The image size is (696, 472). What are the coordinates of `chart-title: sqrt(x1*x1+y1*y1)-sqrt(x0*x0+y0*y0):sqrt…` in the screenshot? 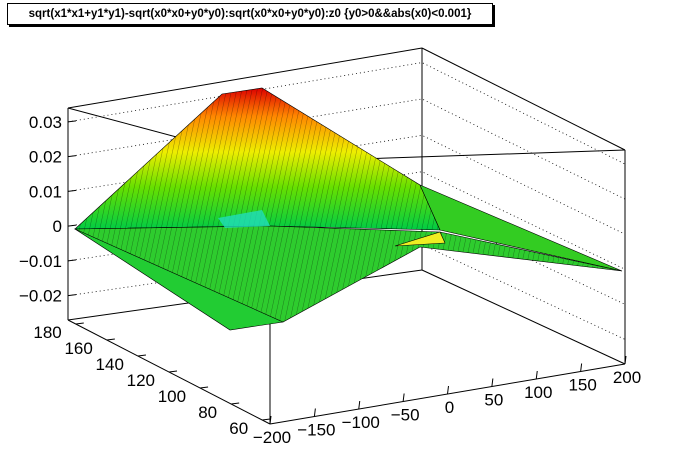 It's located at (250, 14).